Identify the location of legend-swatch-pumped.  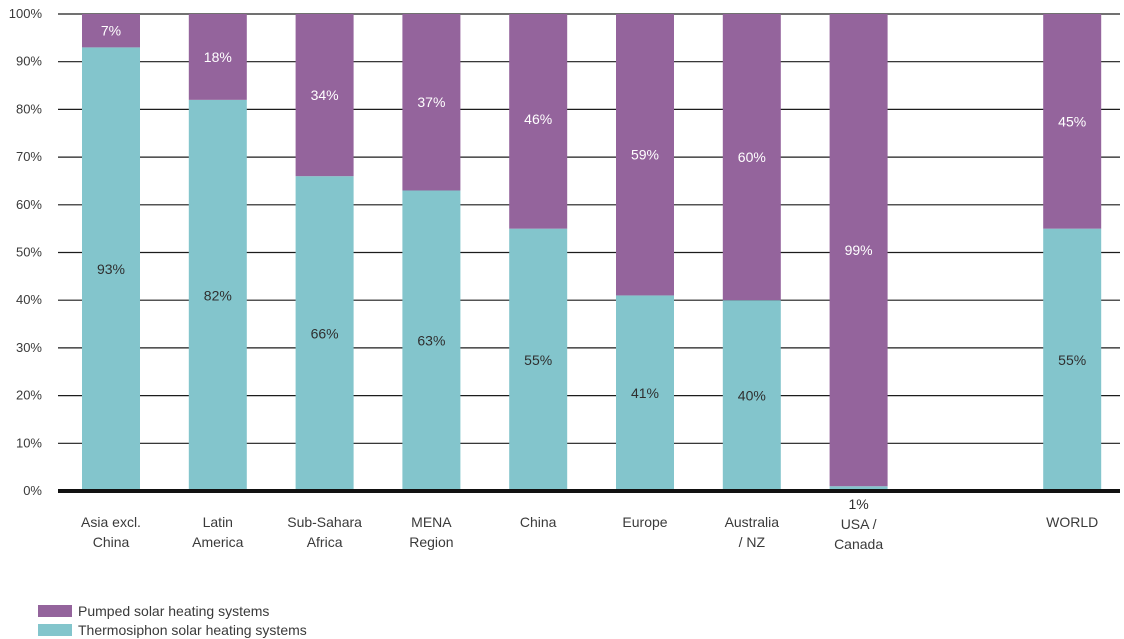
(55, 610).